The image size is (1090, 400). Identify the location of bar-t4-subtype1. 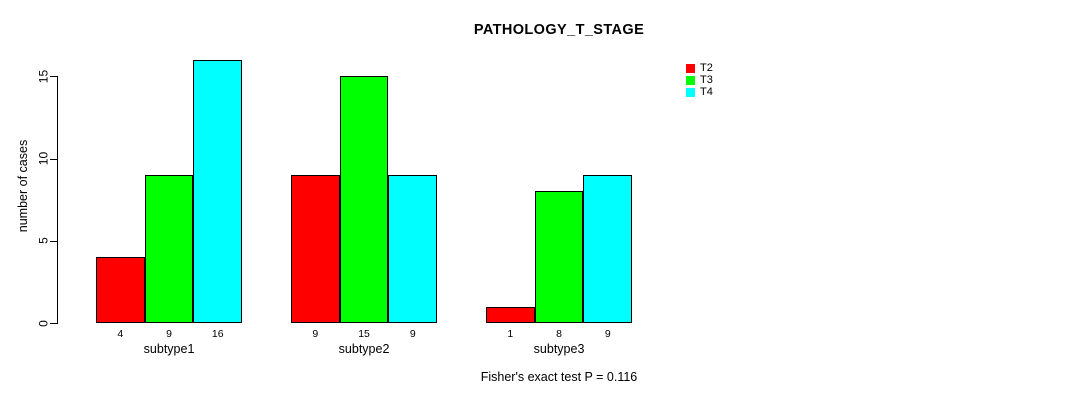
(218, 191).